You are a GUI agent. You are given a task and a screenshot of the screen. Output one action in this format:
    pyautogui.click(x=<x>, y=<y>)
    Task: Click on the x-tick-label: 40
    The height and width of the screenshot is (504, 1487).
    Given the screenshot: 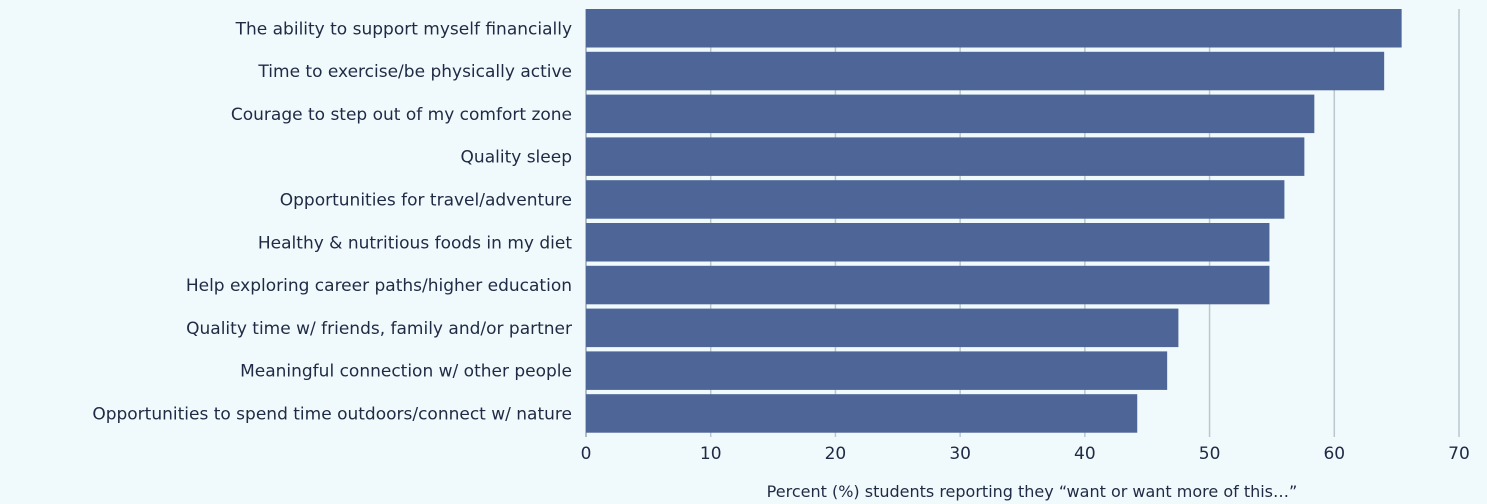 What is the action you would take?
    pyautogui.click(x=1085, y=454)
    